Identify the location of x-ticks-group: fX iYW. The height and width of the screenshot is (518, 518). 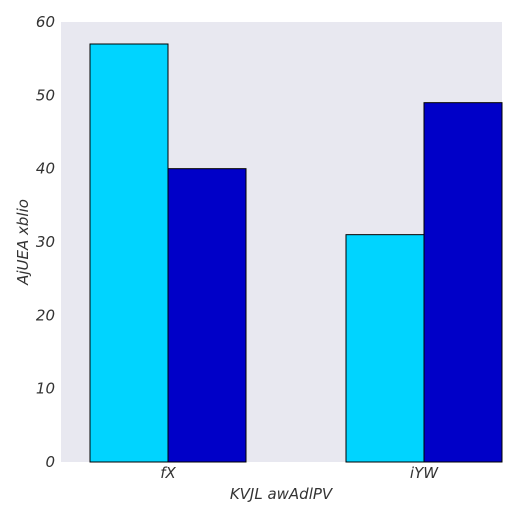
(299, 473).